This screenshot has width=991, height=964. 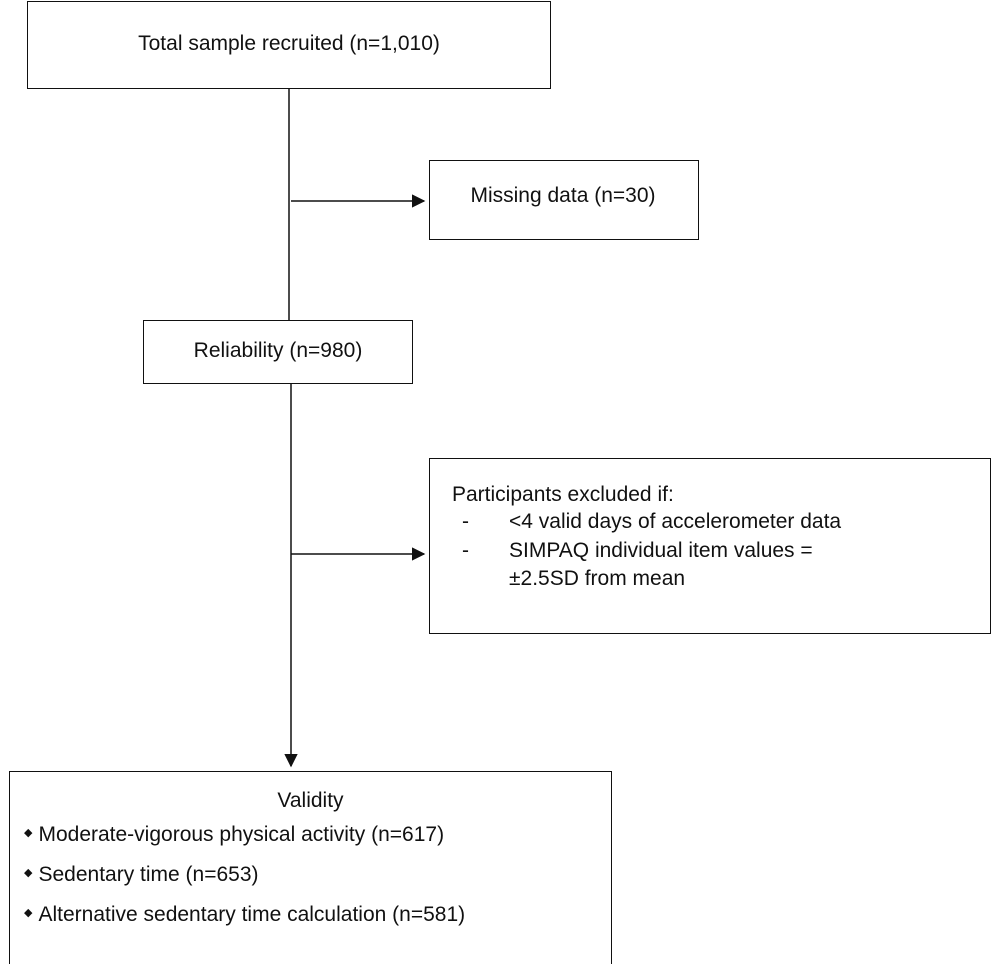 I want to click on validity-title: Validity, so click(x=310, y=800).